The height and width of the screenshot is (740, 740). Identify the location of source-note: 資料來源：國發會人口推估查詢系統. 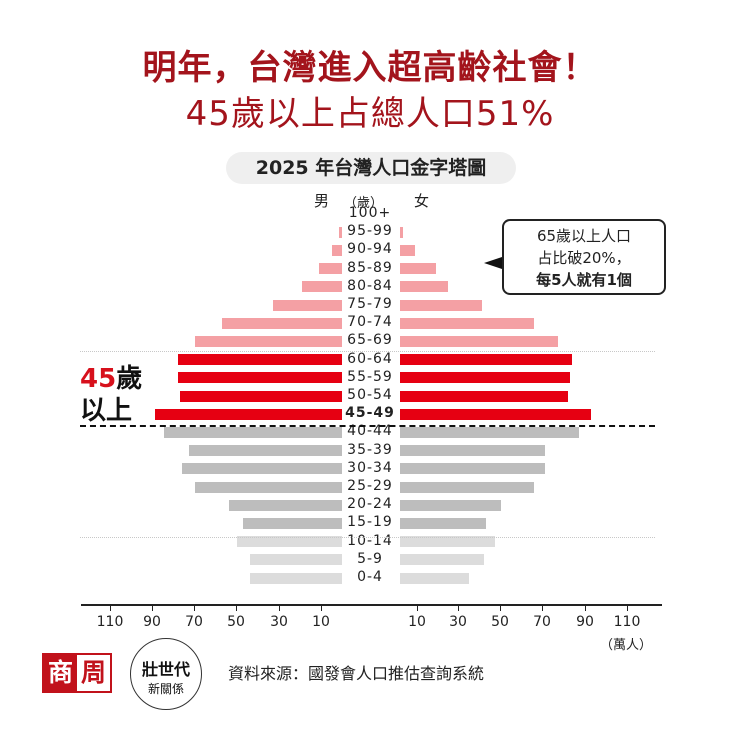
(356, 673).